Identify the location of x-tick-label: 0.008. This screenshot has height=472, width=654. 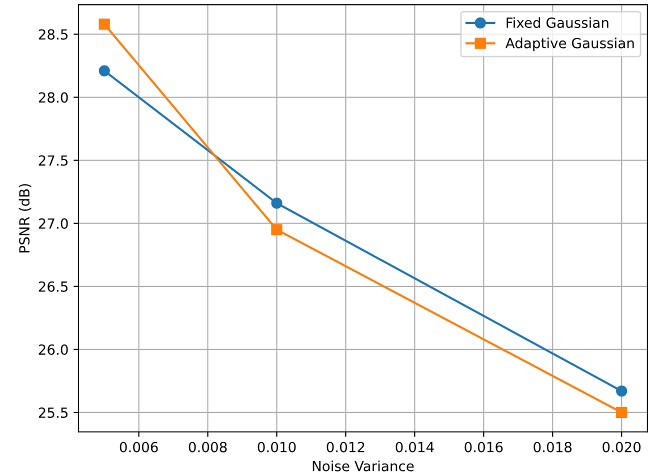
(207, 447).